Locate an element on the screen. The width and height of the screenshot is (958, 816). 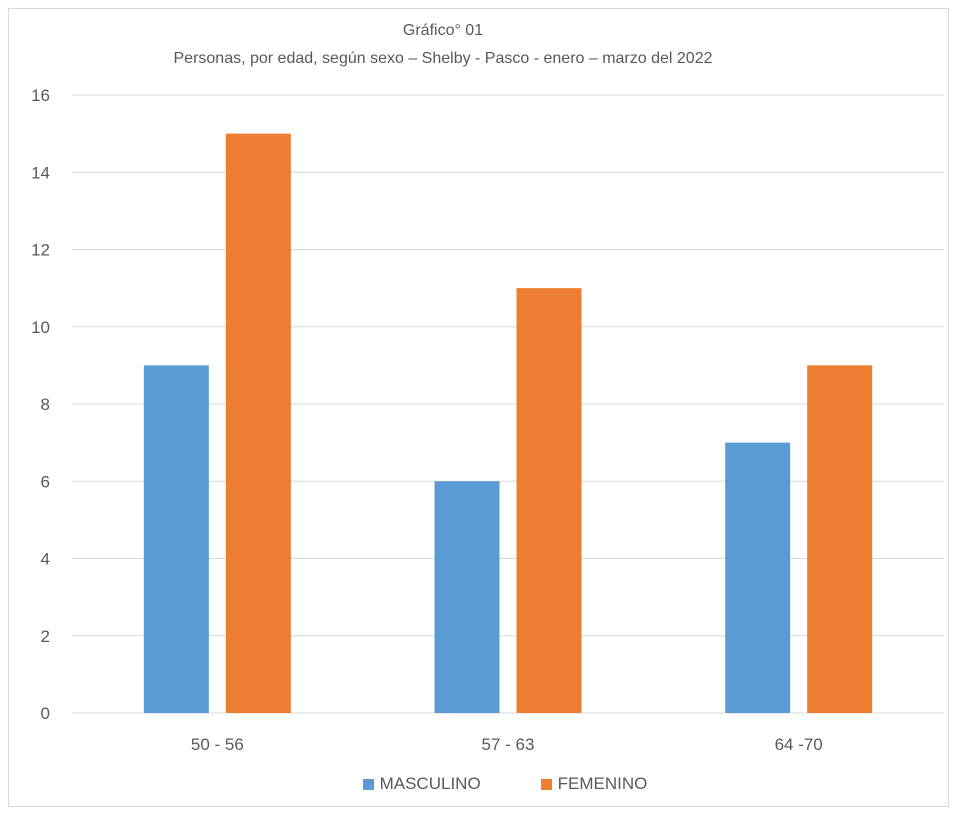
y-tick-label: 12 is located at coordinates (40, 250).